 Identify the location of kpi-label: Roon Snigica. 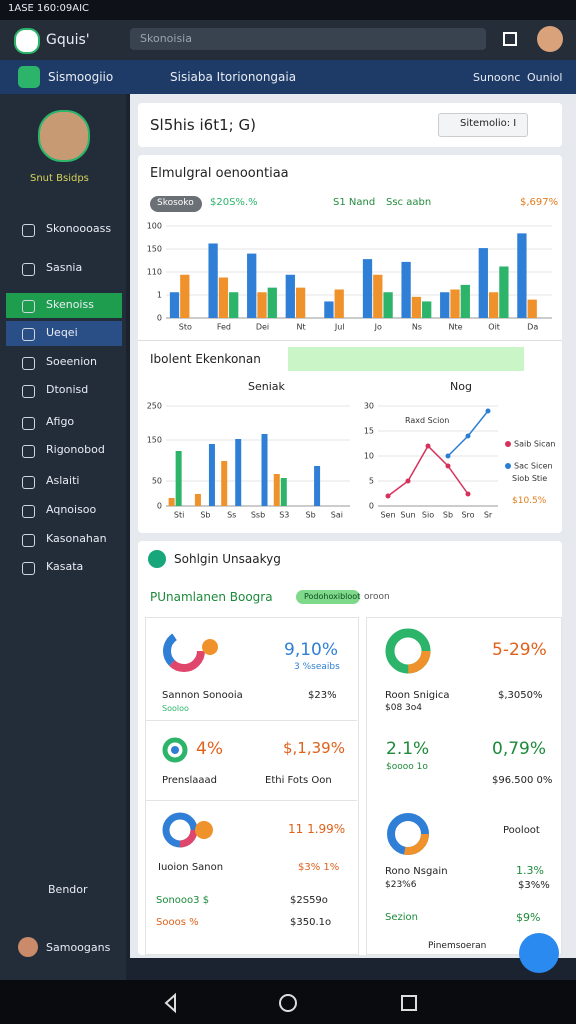
(417, 695).